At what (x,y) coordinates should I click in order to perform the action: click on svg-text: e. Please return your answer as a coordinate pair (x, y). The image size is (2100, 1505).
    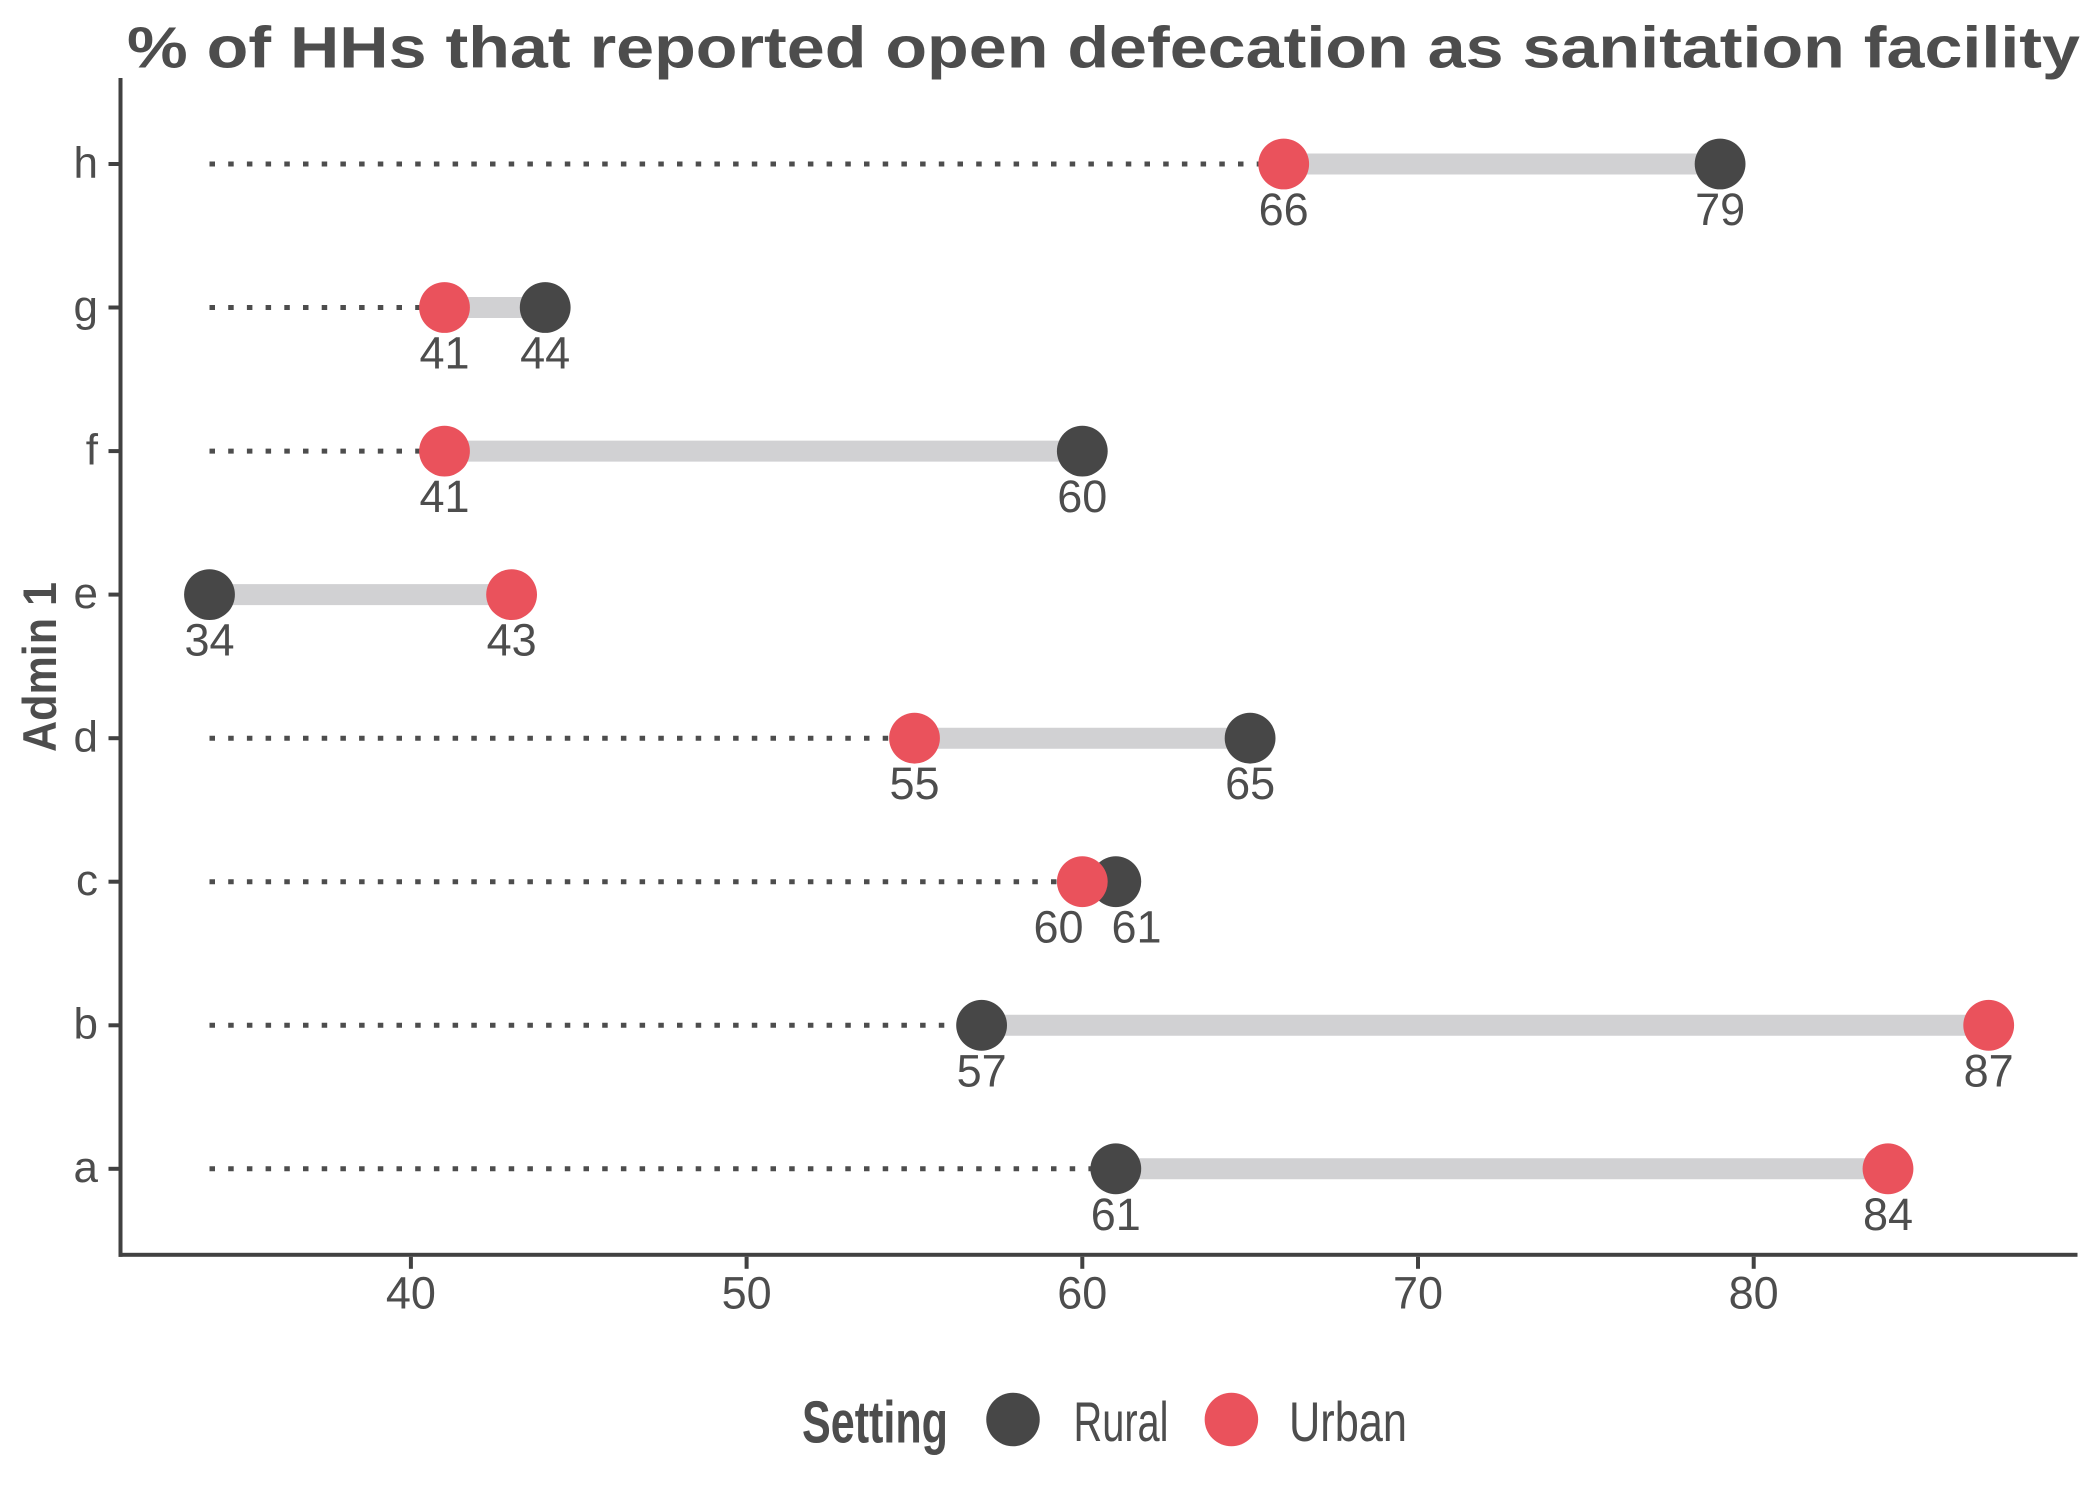
    Looking at the image, I should click on (86, 593).